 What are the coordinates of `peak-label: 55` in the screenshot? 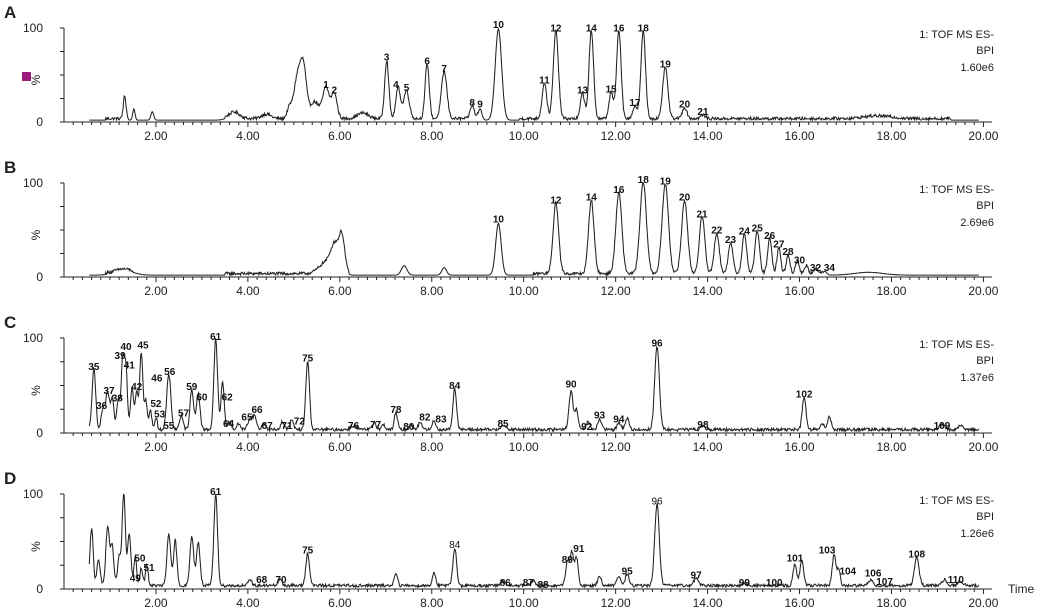 It's located at (169, 426).